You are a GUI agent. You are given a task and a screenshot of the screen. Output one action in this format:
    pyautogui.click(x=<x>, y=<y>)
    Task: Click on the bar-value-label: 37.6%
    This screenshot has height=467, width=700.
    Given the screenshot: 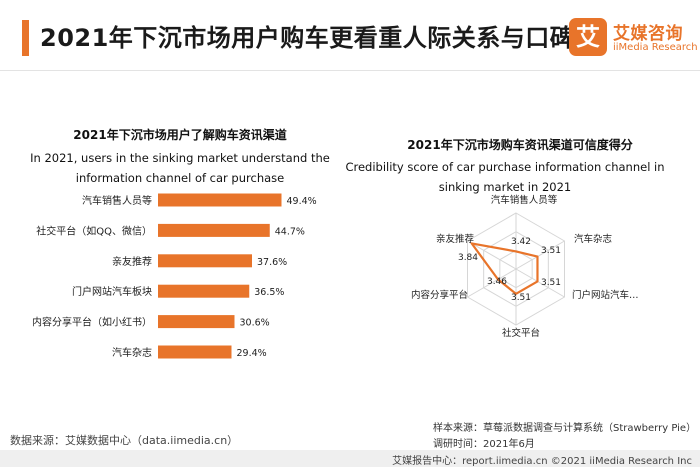 What is the action you would take?
    pyautogui.click(x=272, y=262)
    